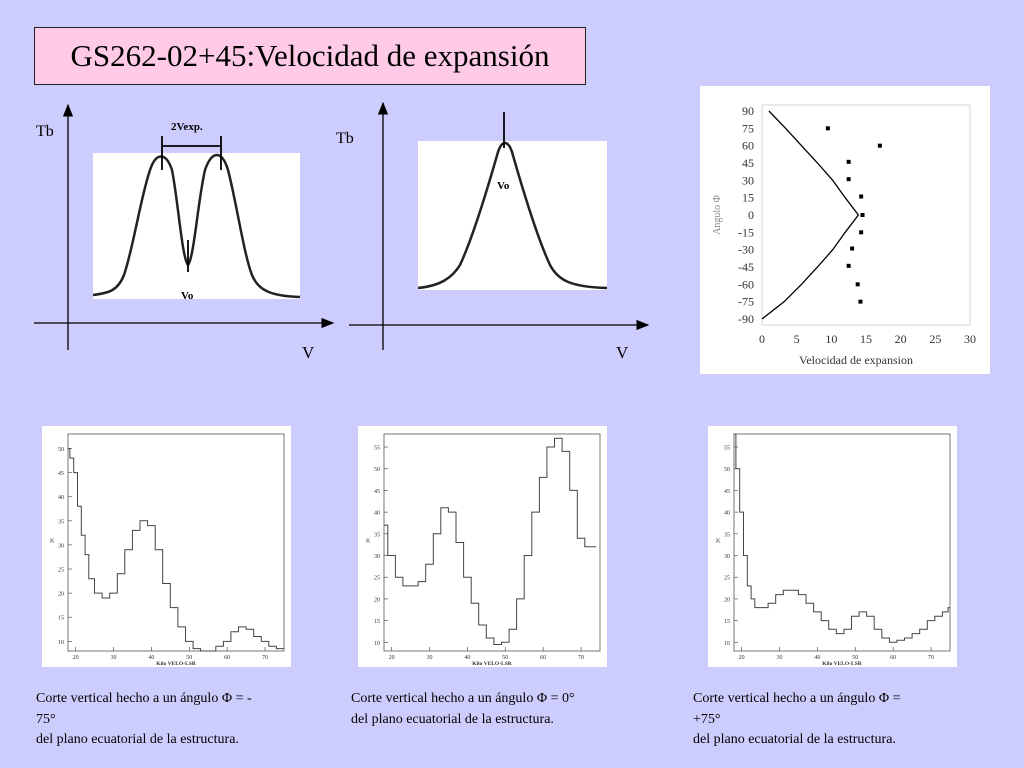  I want to click on caption-text: = -, so click(243, 698).